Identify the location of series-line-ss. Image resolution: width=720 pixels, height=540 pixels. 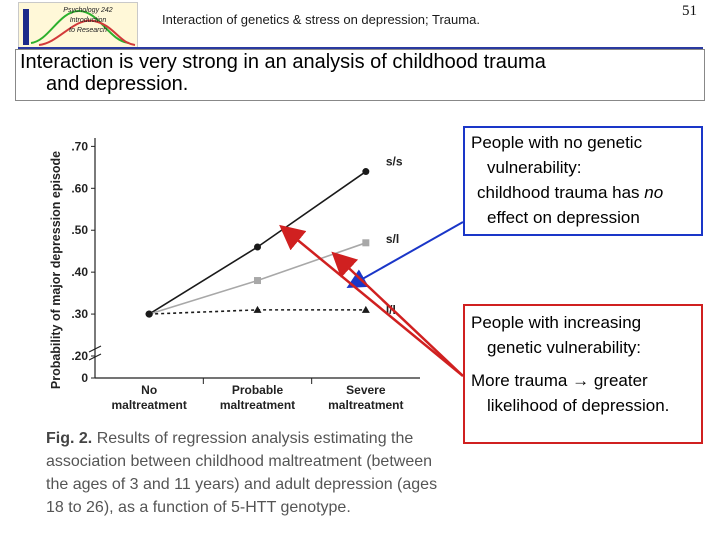
(257, 242).